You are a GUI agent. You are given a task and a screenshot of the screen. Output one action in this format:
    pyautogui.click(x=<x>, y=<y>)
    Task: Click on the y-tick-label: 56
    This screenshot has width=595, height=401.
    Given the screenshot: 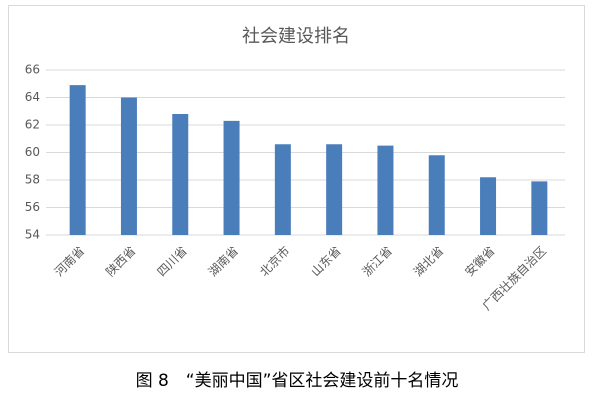 What is the action you would take?
    pyautogui.click(x=32, y=207)
    